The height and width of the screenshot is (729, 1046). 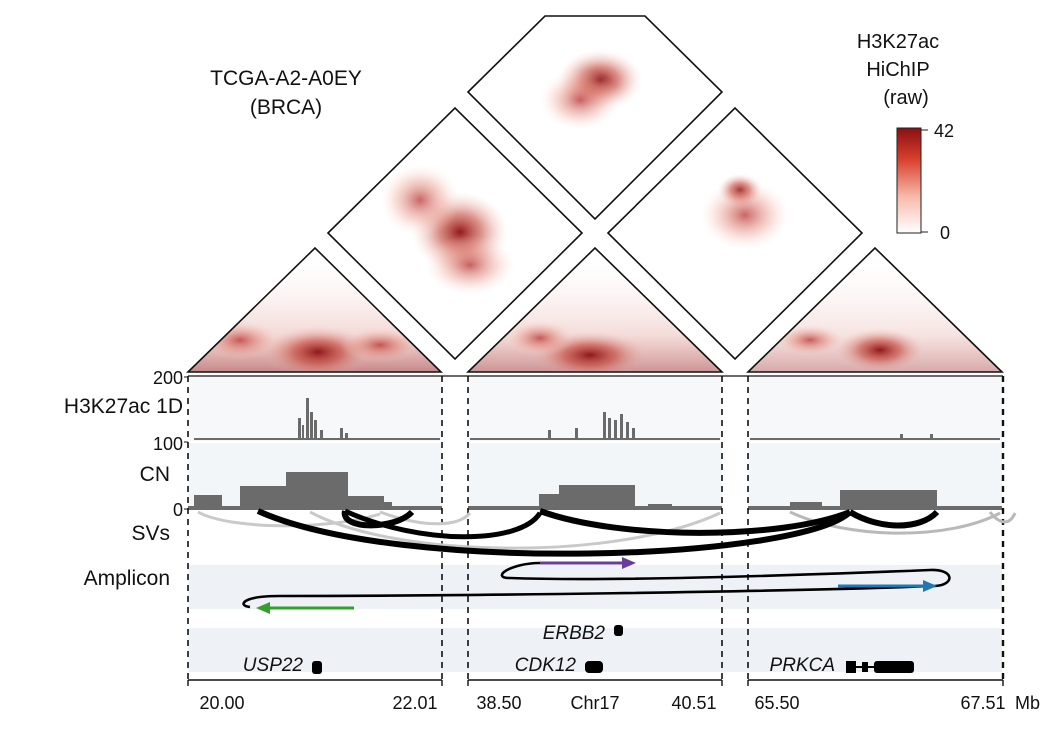 What do you see at coordinates (693, 703) in the screenshot?
I see `axis-seg2-end: 40.51` at bounding box center [693, 703].